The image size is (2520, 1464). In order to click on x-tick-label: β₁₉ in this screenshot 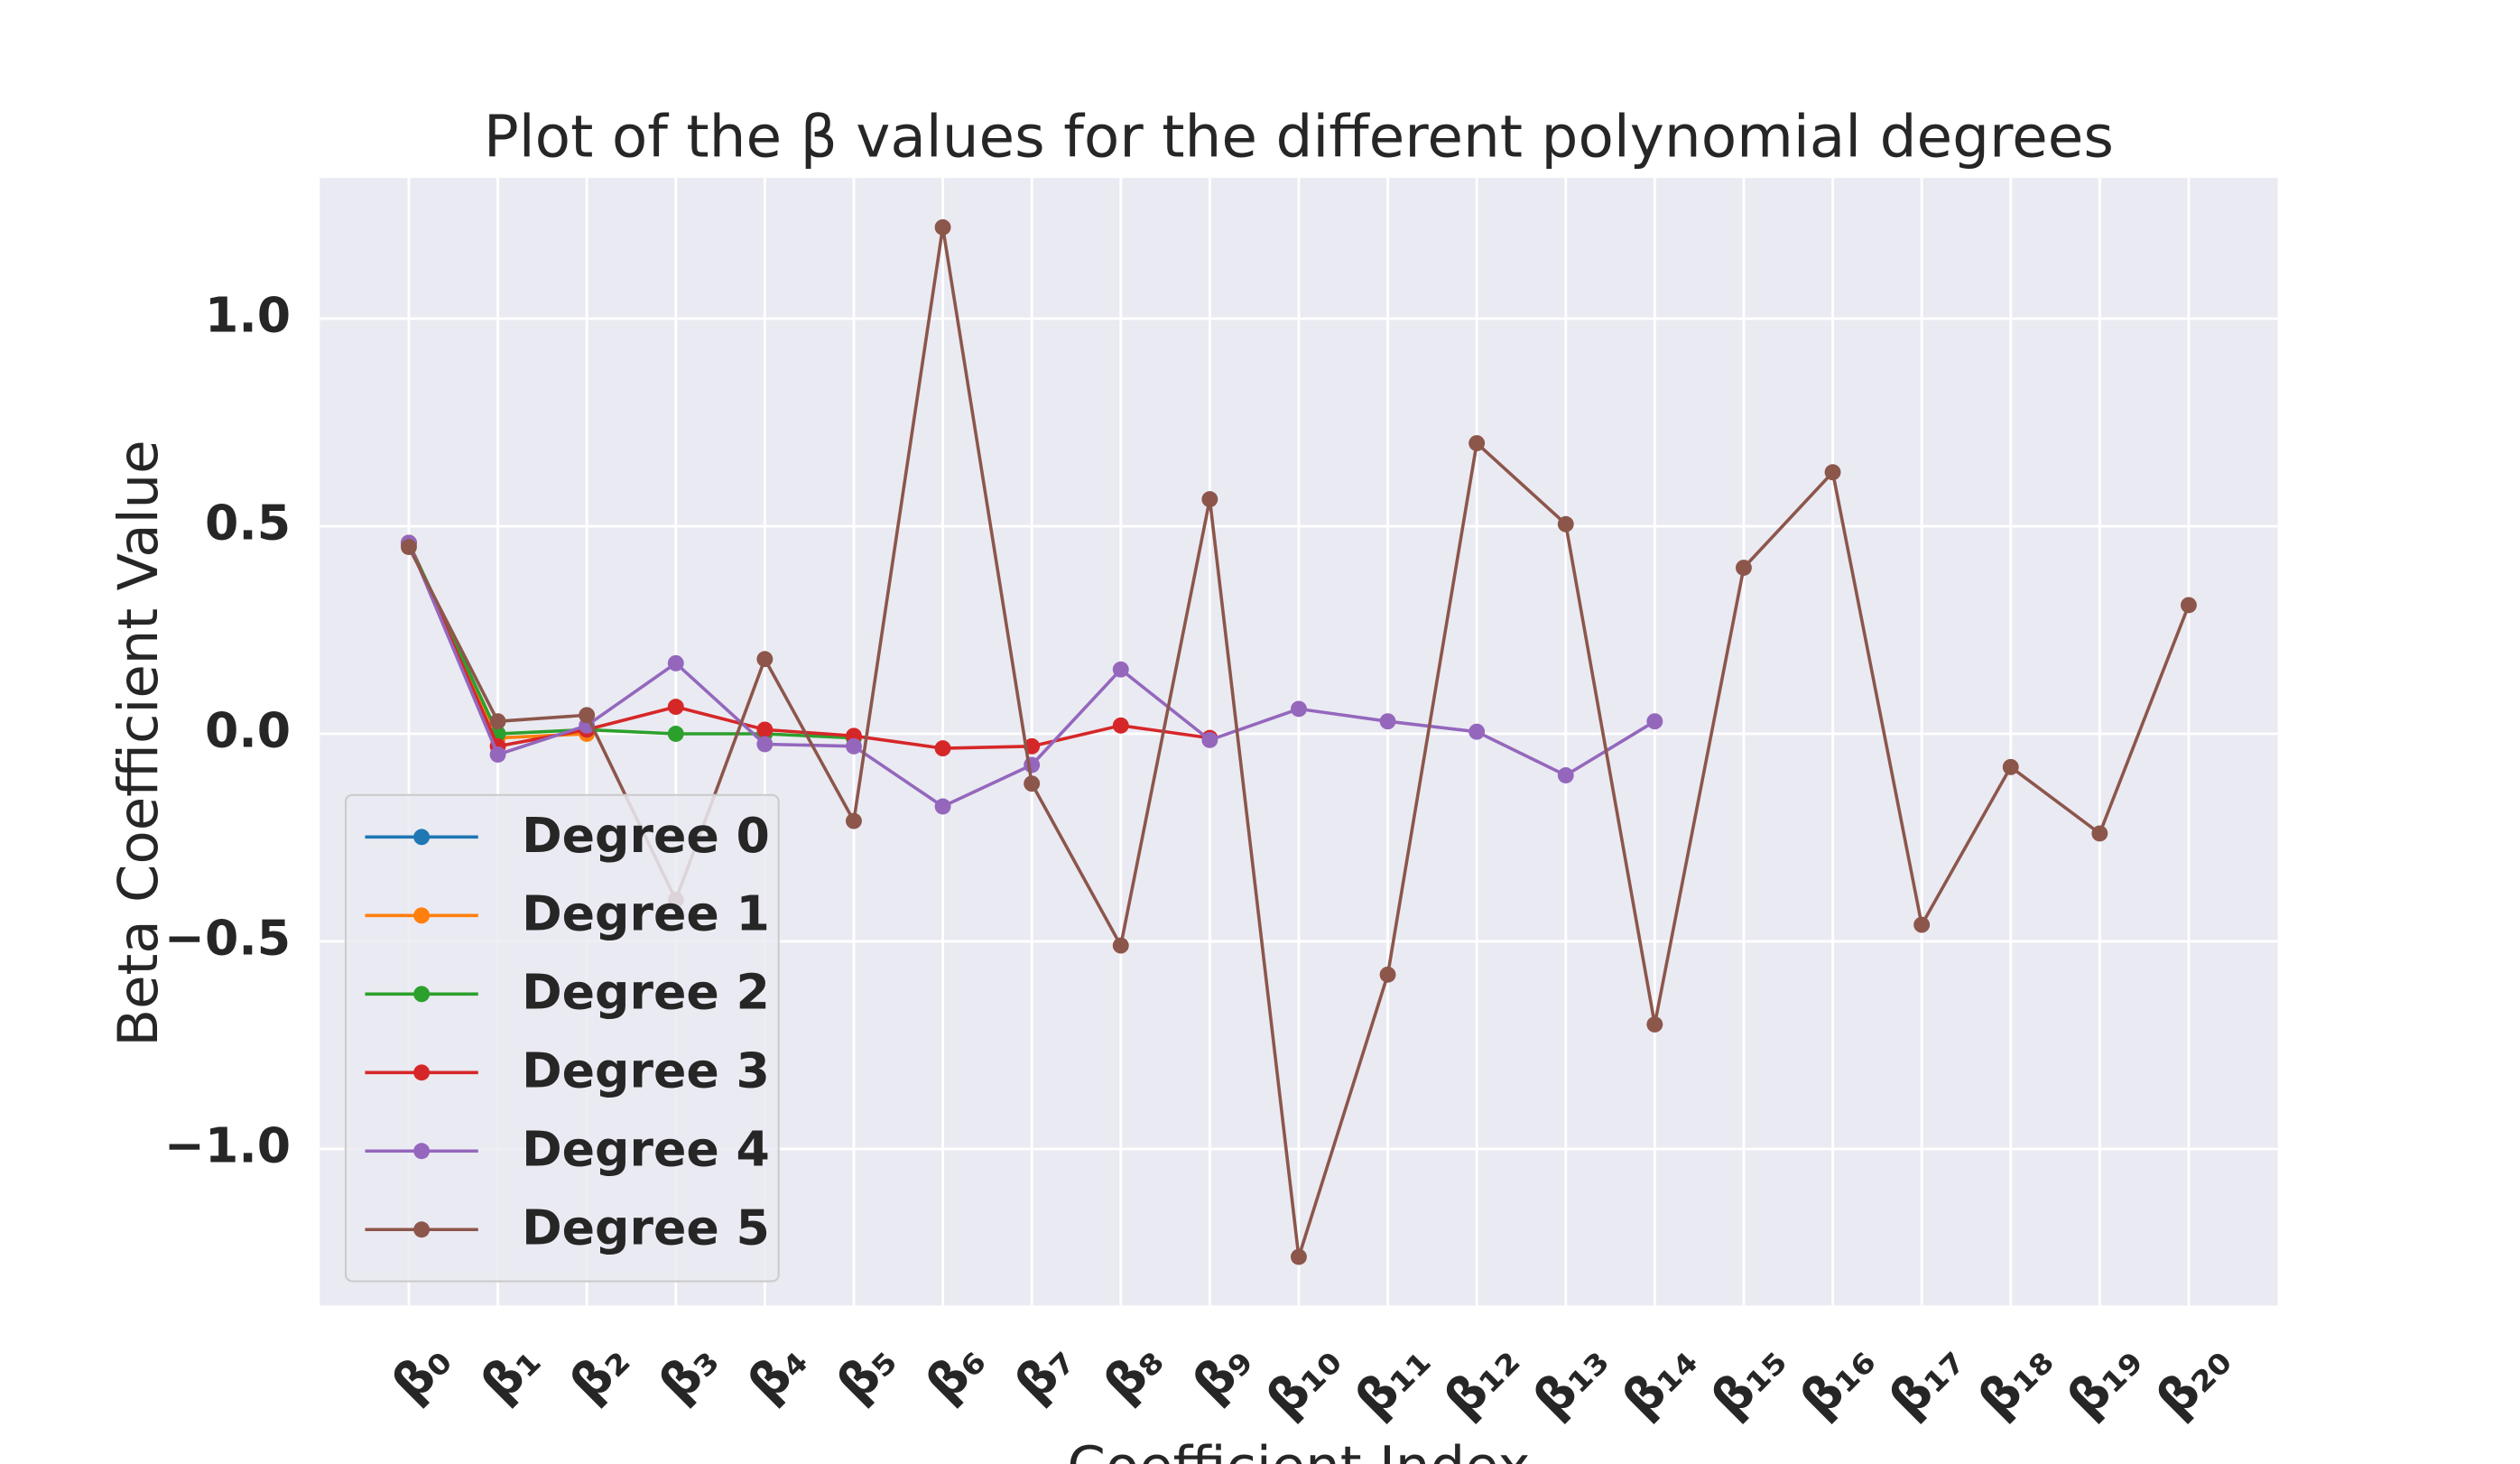, I will do `click(2105, 1380)`.